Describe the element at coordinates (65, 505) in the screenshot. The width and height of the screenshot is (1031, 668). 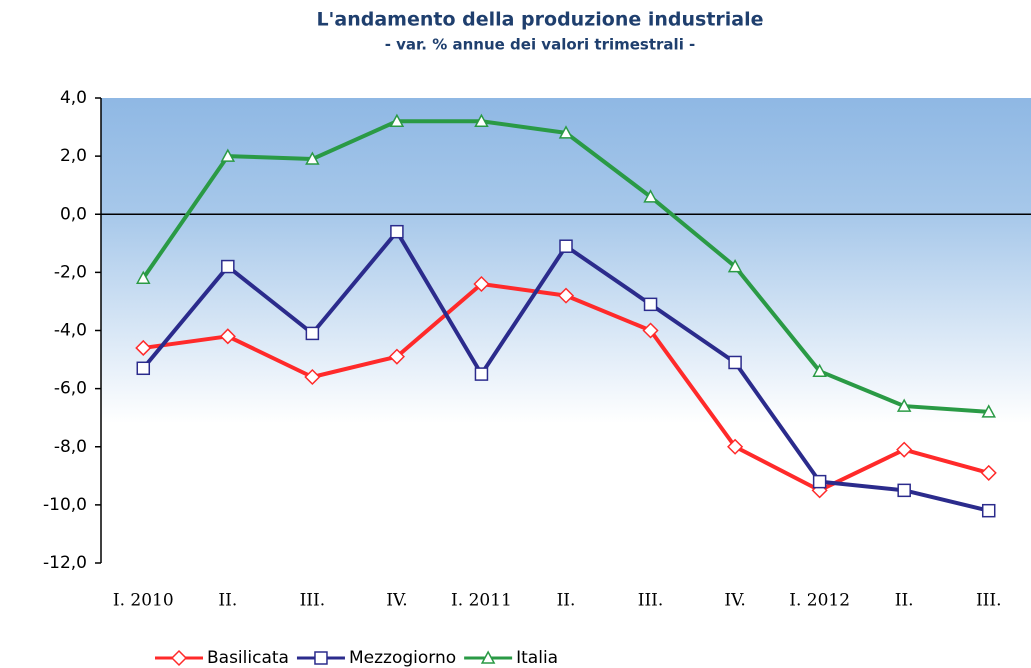
I see `y-tick-label: -10,0` at that location.